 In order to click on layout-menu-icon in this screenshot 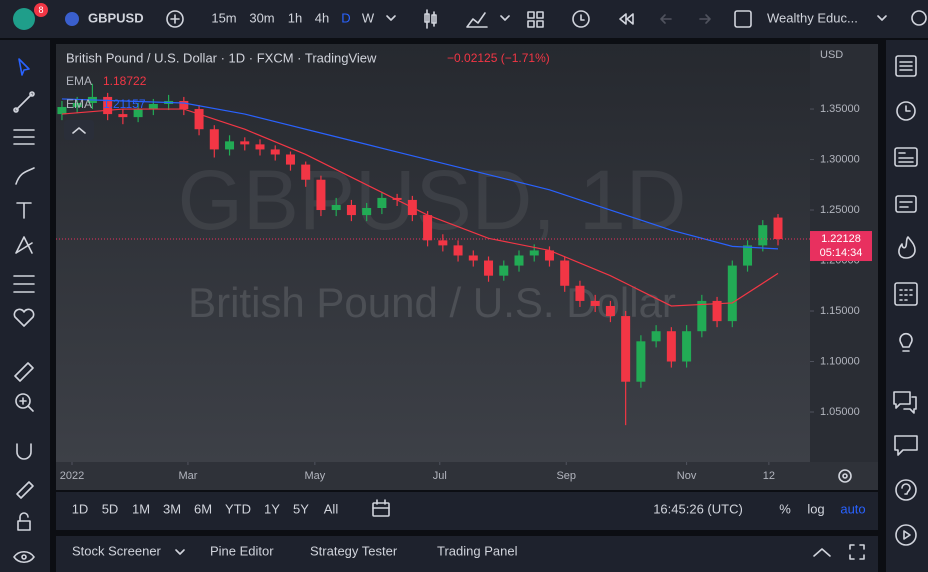, I will do `click(882, 18)`.